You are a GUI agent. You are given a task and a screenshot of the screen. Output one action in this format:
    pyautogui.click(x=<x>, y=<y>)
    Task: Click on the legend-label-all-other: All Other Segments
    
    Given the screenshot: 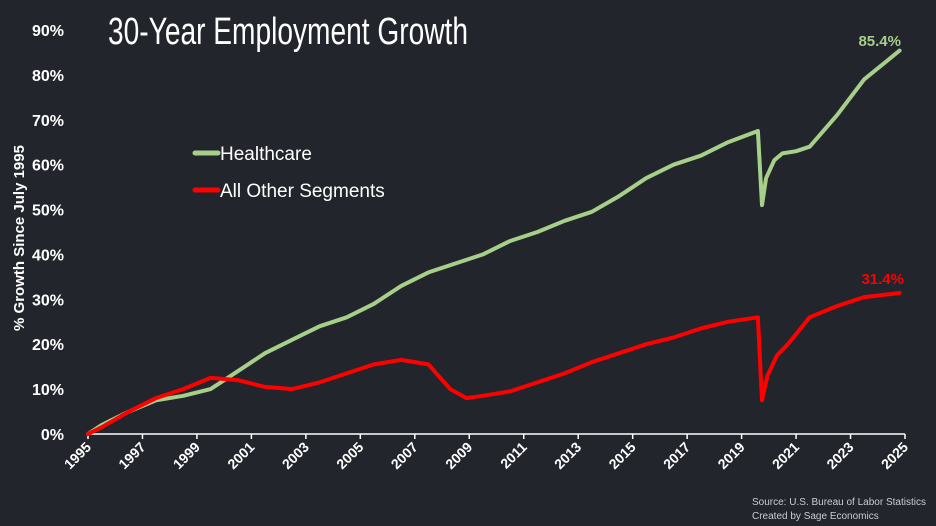 What is the action you would take?
    pyautogui.click(x=302, y=191)
    